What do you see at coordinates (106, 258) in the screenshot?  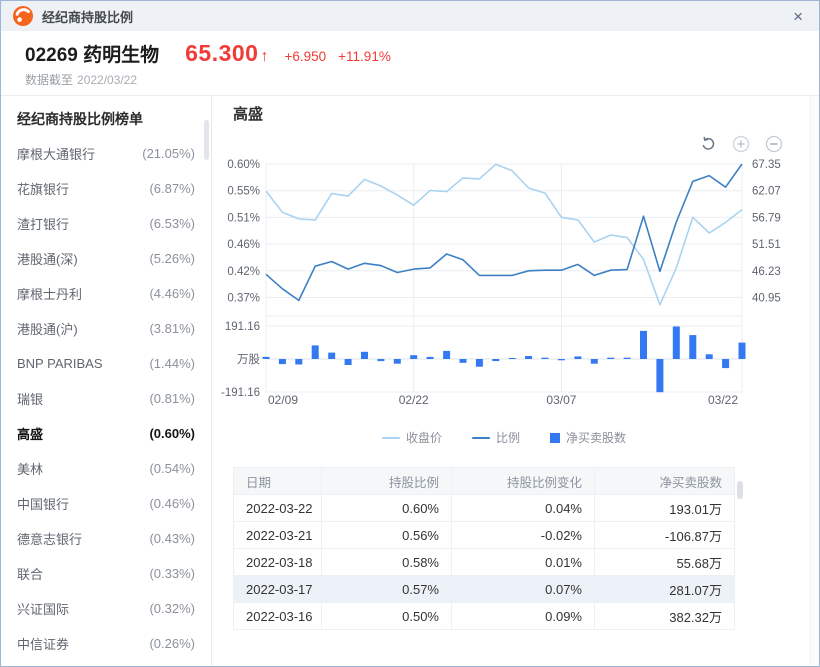 I see `broker-list-item: 港股通(深) (5.26%)` at bounding box center [106, 258].